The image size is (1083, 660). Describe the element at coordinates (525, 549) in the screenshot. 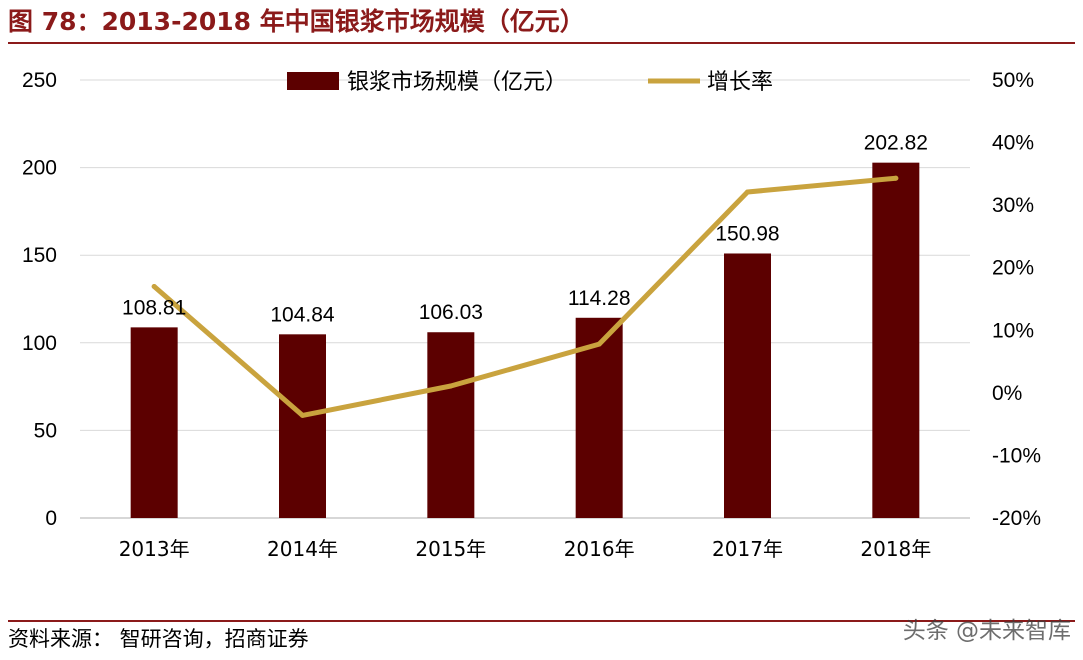

I see `x-axis: 2013年 2014年 2015年 2016年 2017年 2018年` at that location.